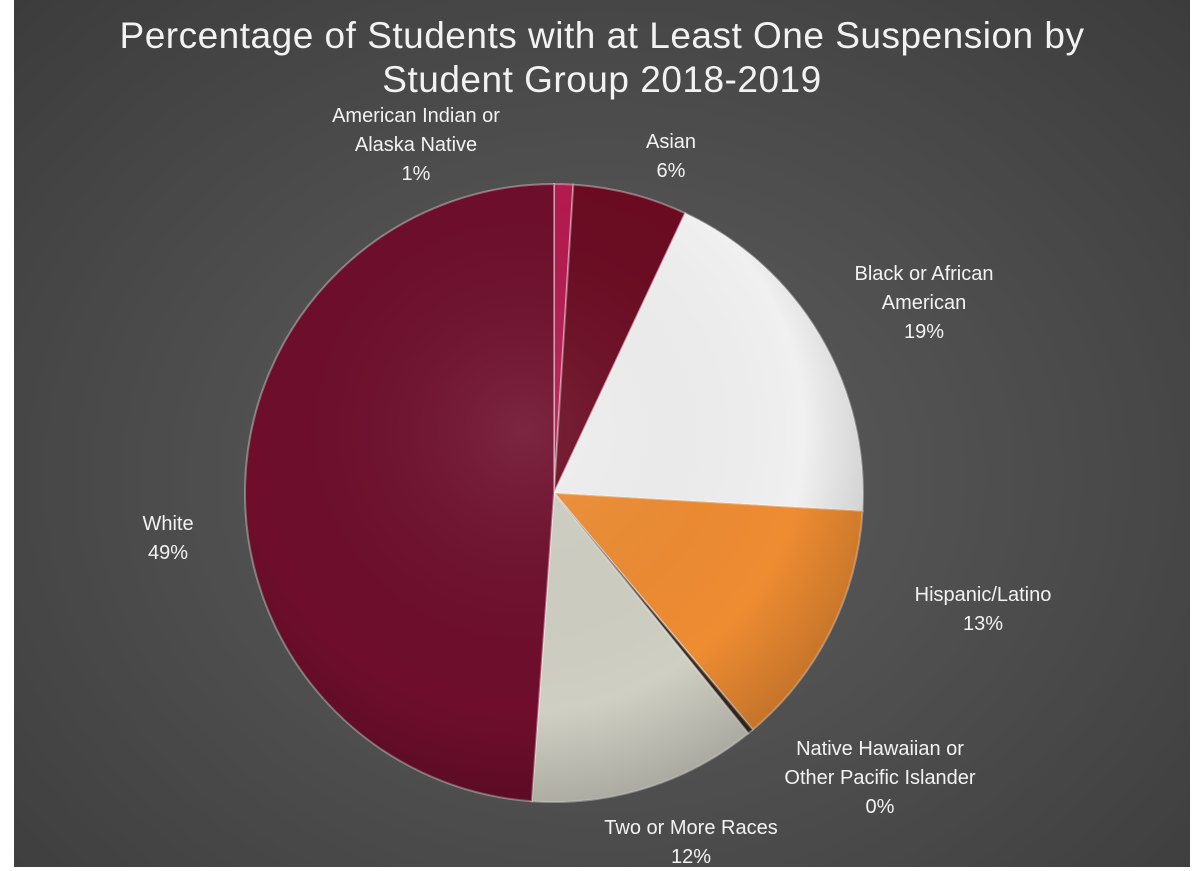 The height and width of the screenshot is (871, 1203). I want to click on data-label-text: White, so click(168, 524).